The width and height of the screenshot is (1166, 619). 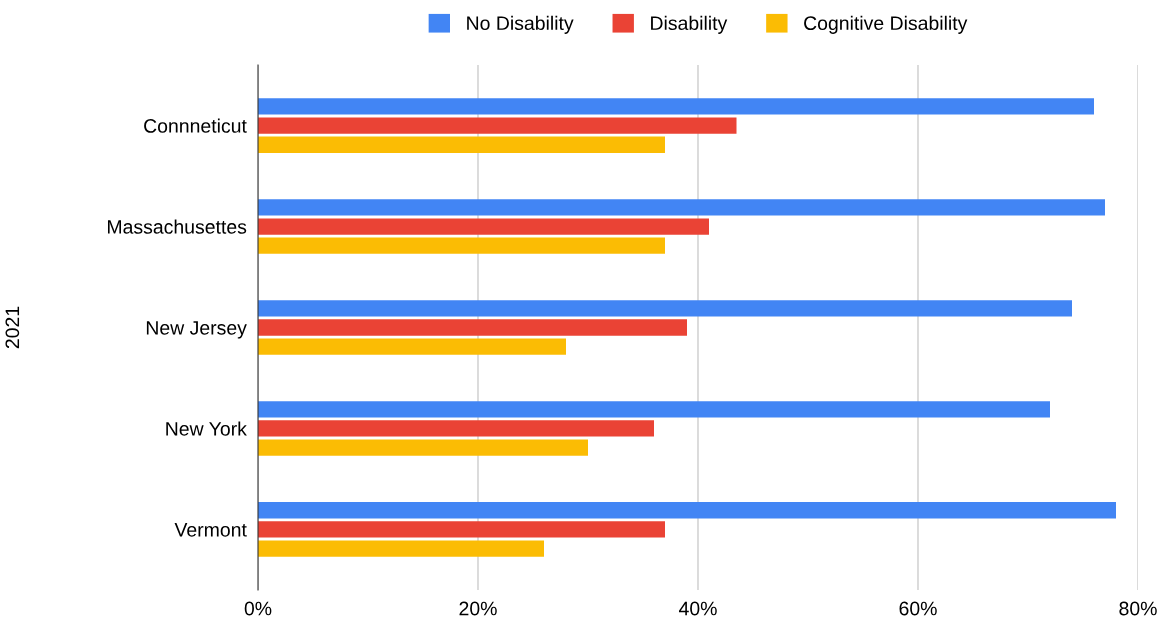 I want to click on x-tick-label: 20%, so click(x=478, y=608).